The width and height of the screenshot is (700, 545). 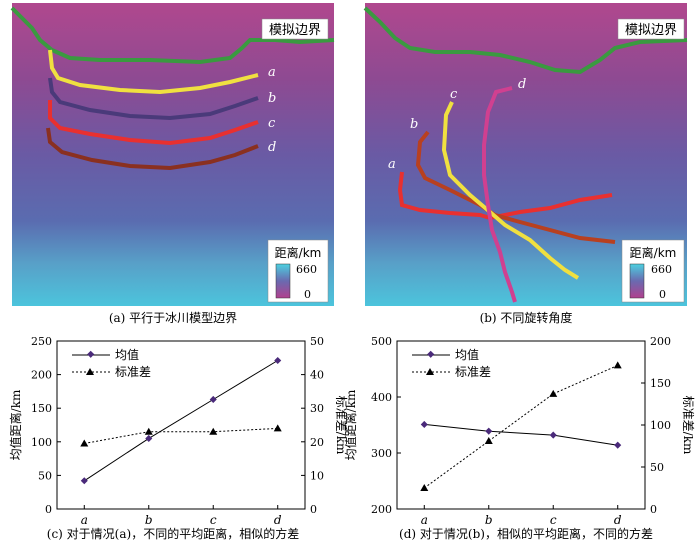 I want to click on chart-c-y2tick-label: 10, so click(x=317, y=475).